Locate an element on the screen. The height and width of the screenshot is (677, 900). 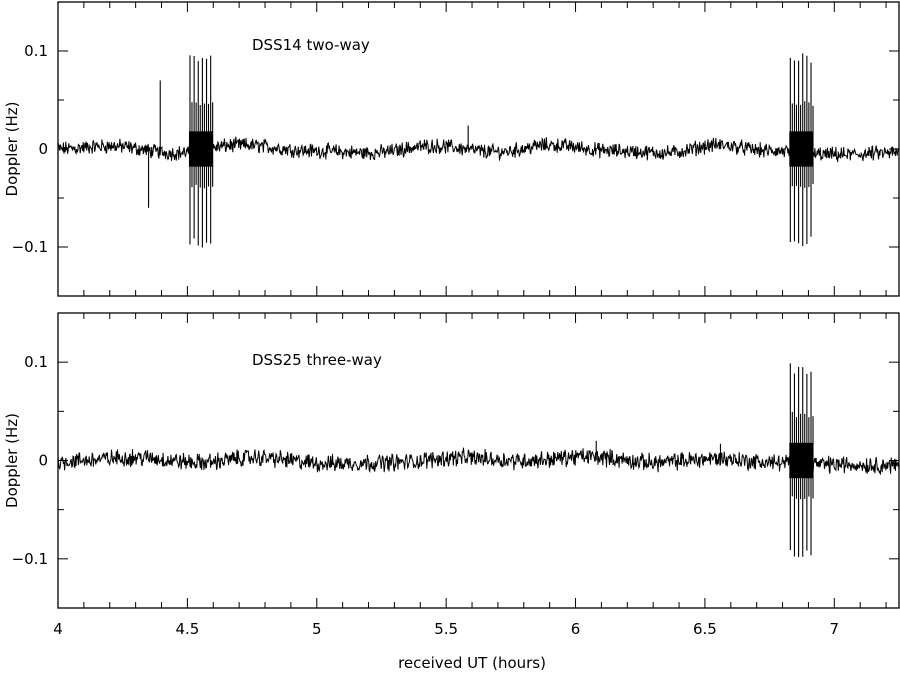
x-tick-label: 6 is located at coordinates (576, 629).